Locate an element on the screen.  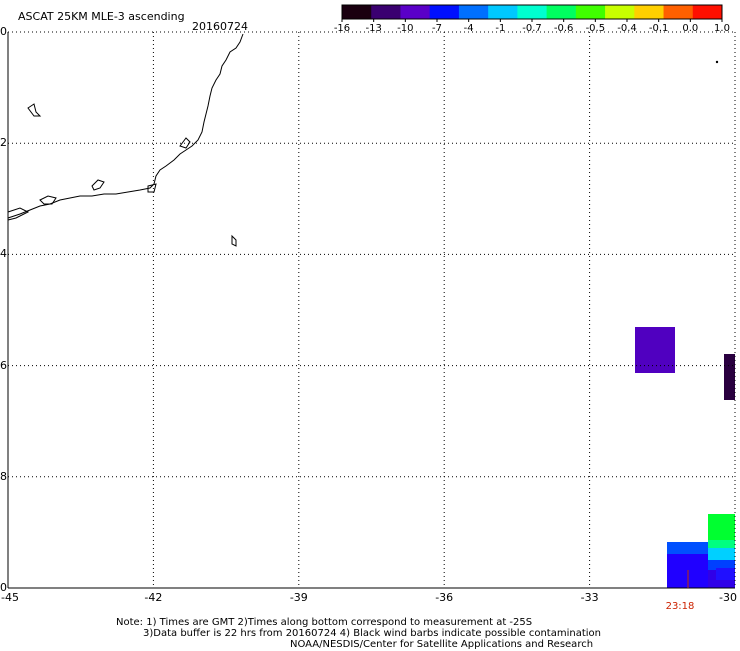
island-dot is located at coordinates (717, 62).